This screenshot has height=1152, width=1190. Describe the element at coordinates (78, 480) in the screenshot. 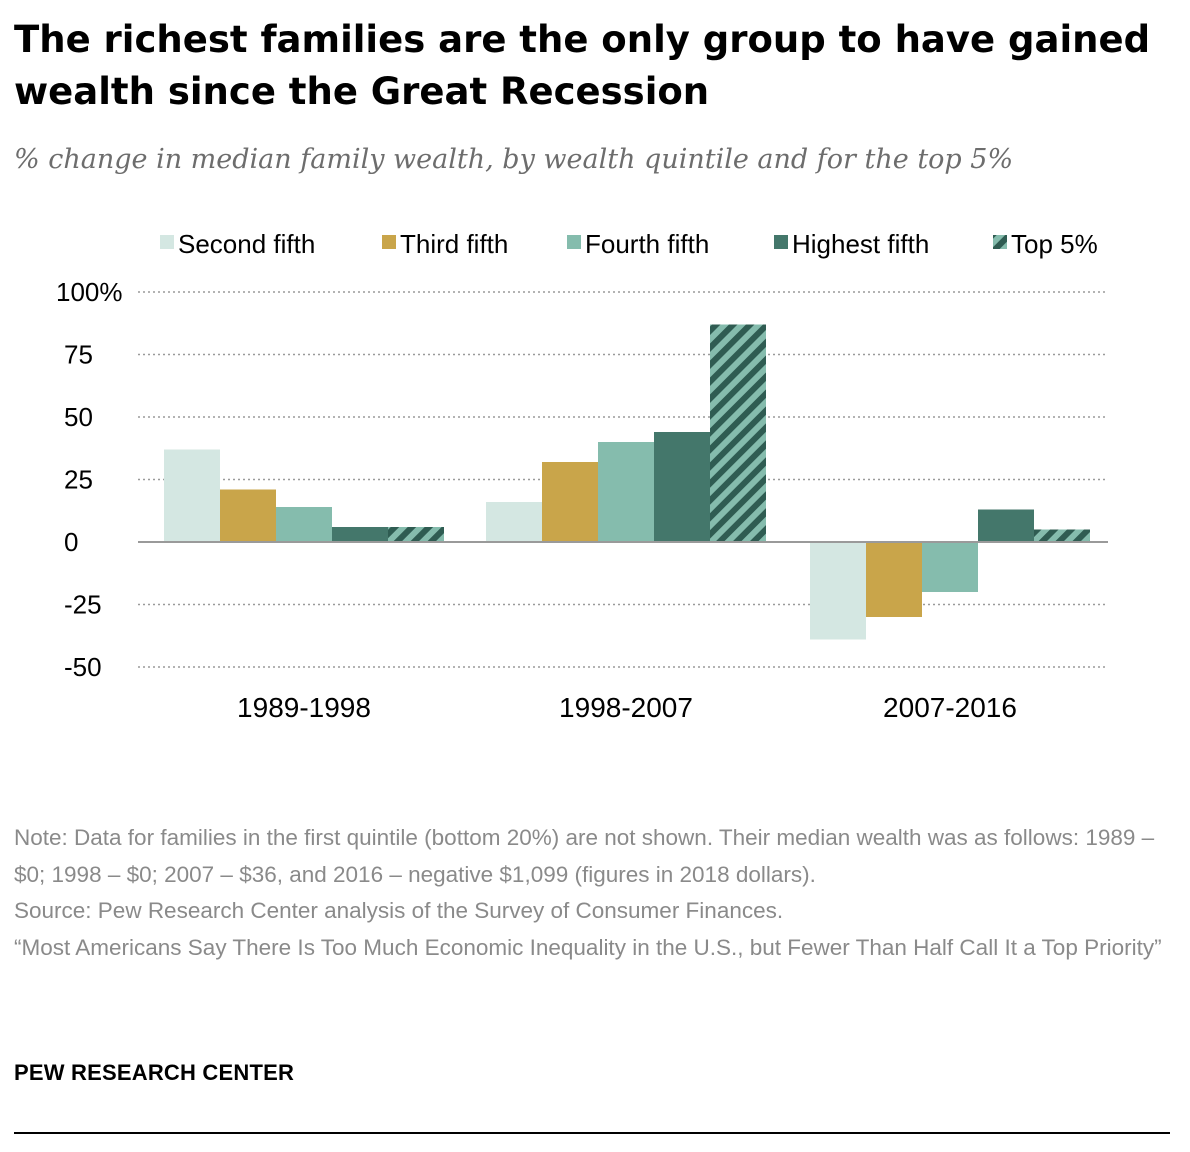

I see `y-tick-label: 25` at that location.